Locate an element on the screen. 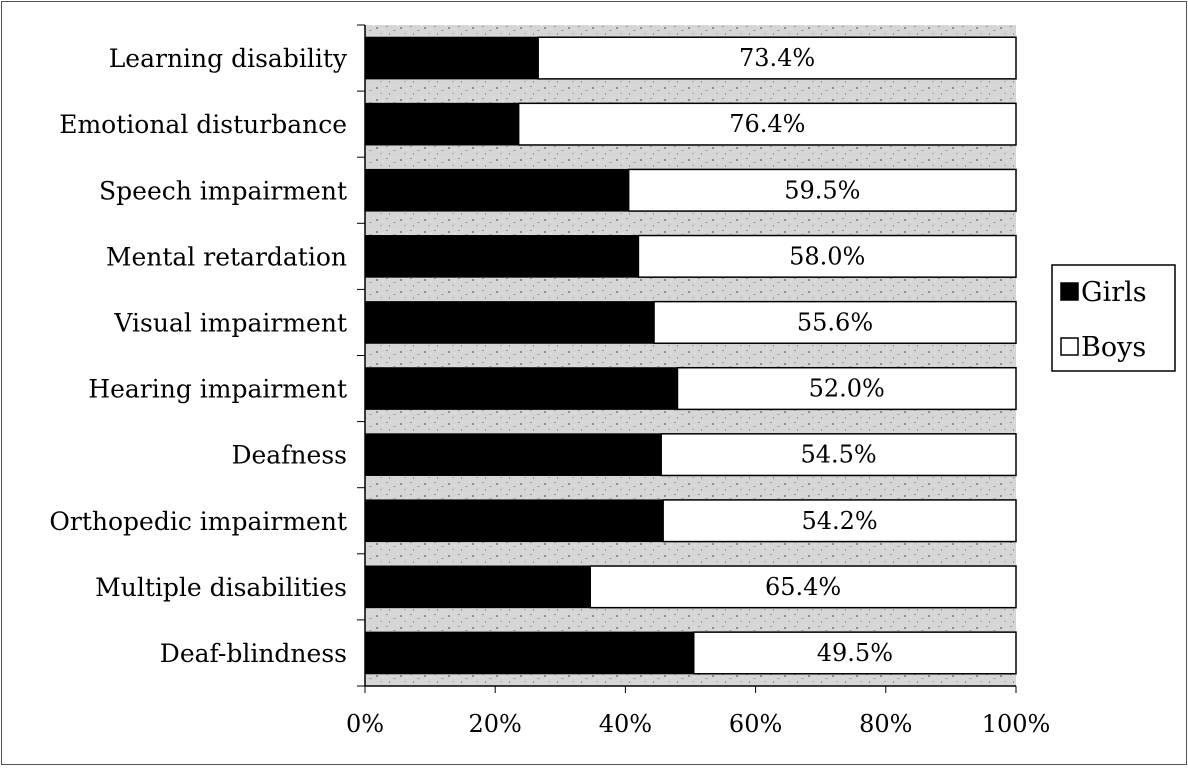 This screenshot has width=1188, height=771. category-label: Hearing impairment is located at coordinates (217, 389).